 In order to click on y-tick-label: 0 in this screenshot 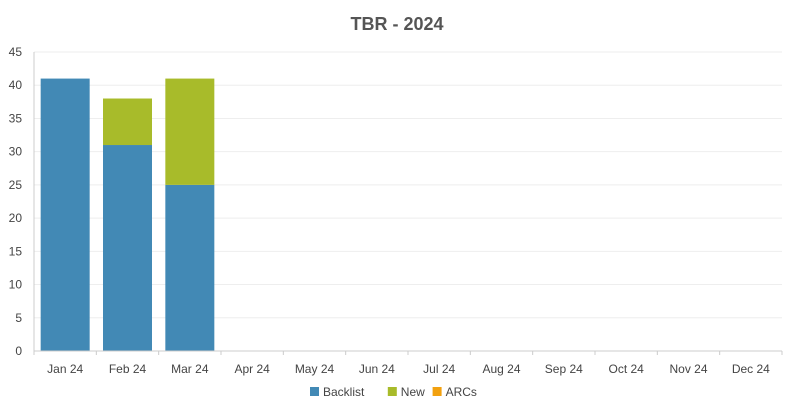, I will do `click(18, 351)`.